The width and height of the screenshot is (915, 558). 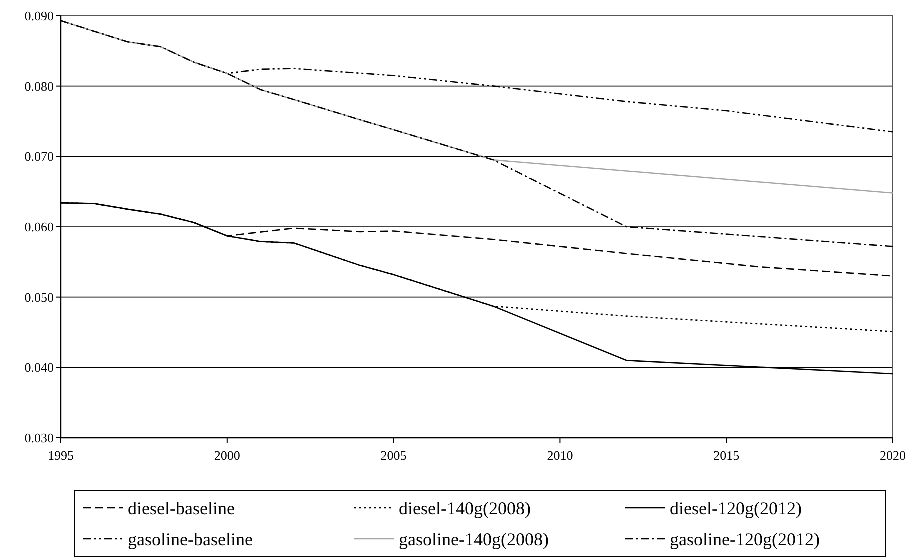 I want to click on y-tick-label: 0.050, so click(x=39, y=297).